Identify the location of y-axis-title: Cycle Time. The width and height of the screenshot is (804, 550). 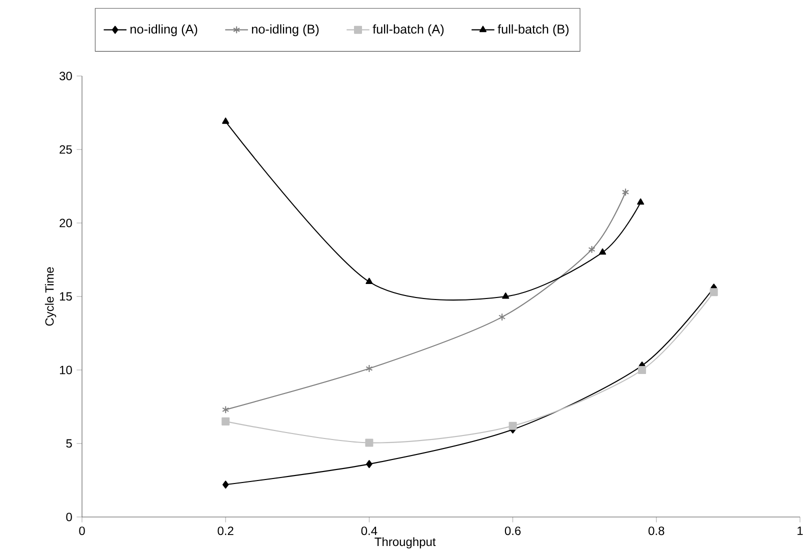
(50, 296).